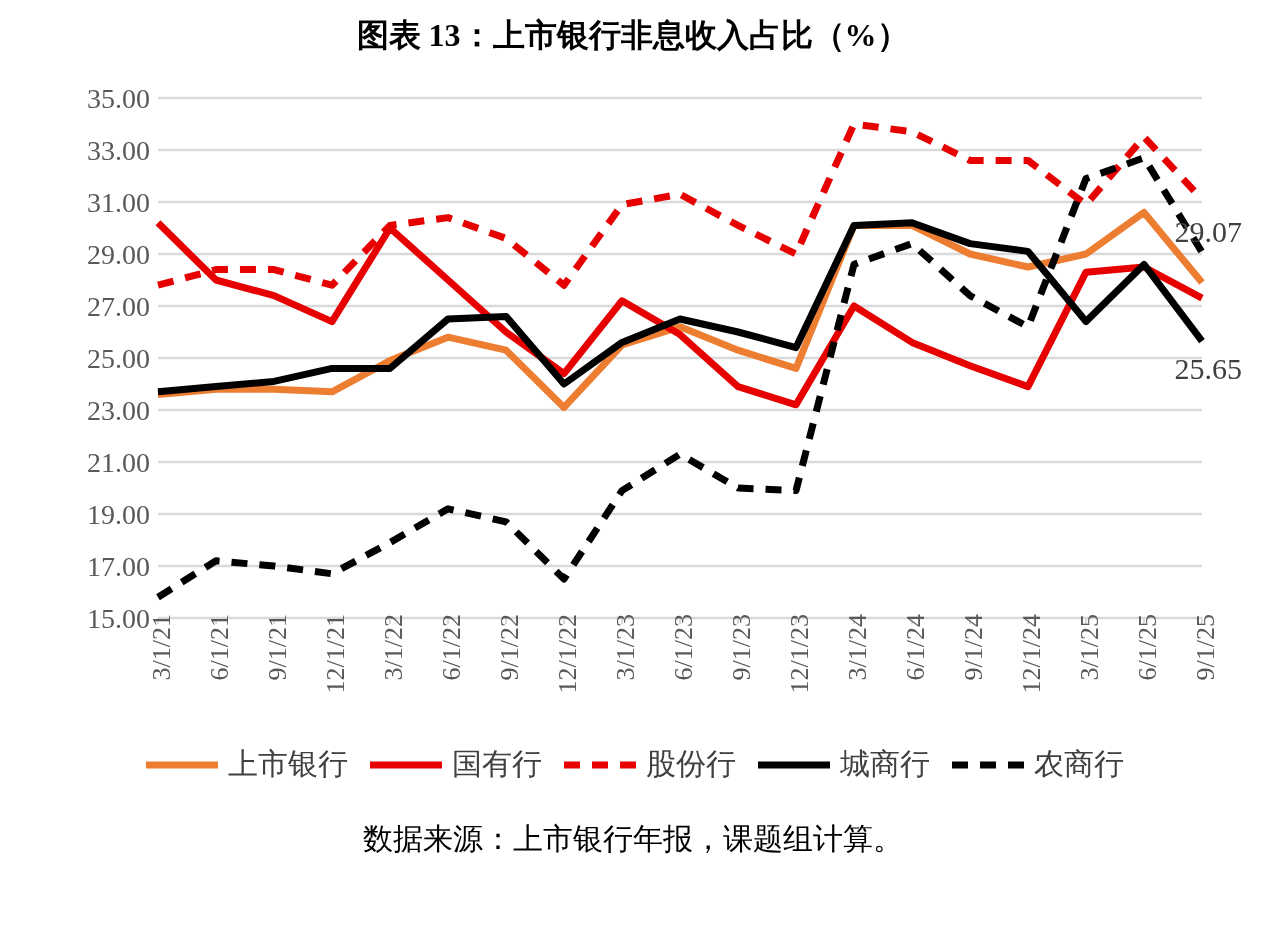 This screenshot has height=939, width=1265. What do you see at coordinates (1208, 232) in the screenshot?
I see `data-label: 29.07` at bounding box center [1208, 232].